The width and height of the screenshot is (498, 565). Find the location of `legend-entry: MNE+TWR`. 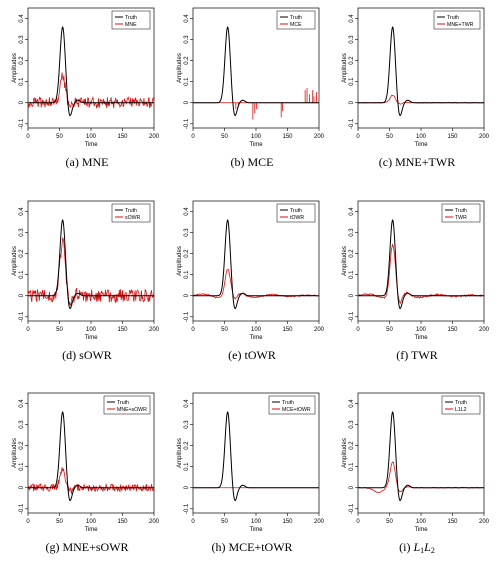

legend-entry: MNE+TWR is located at coordinates (460, 25).